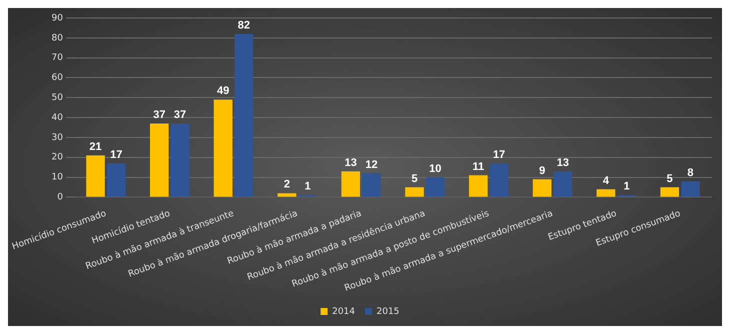 The height and width of the screenshot is (334, 730). I want to click on data-label: 49, so click(223, 91).